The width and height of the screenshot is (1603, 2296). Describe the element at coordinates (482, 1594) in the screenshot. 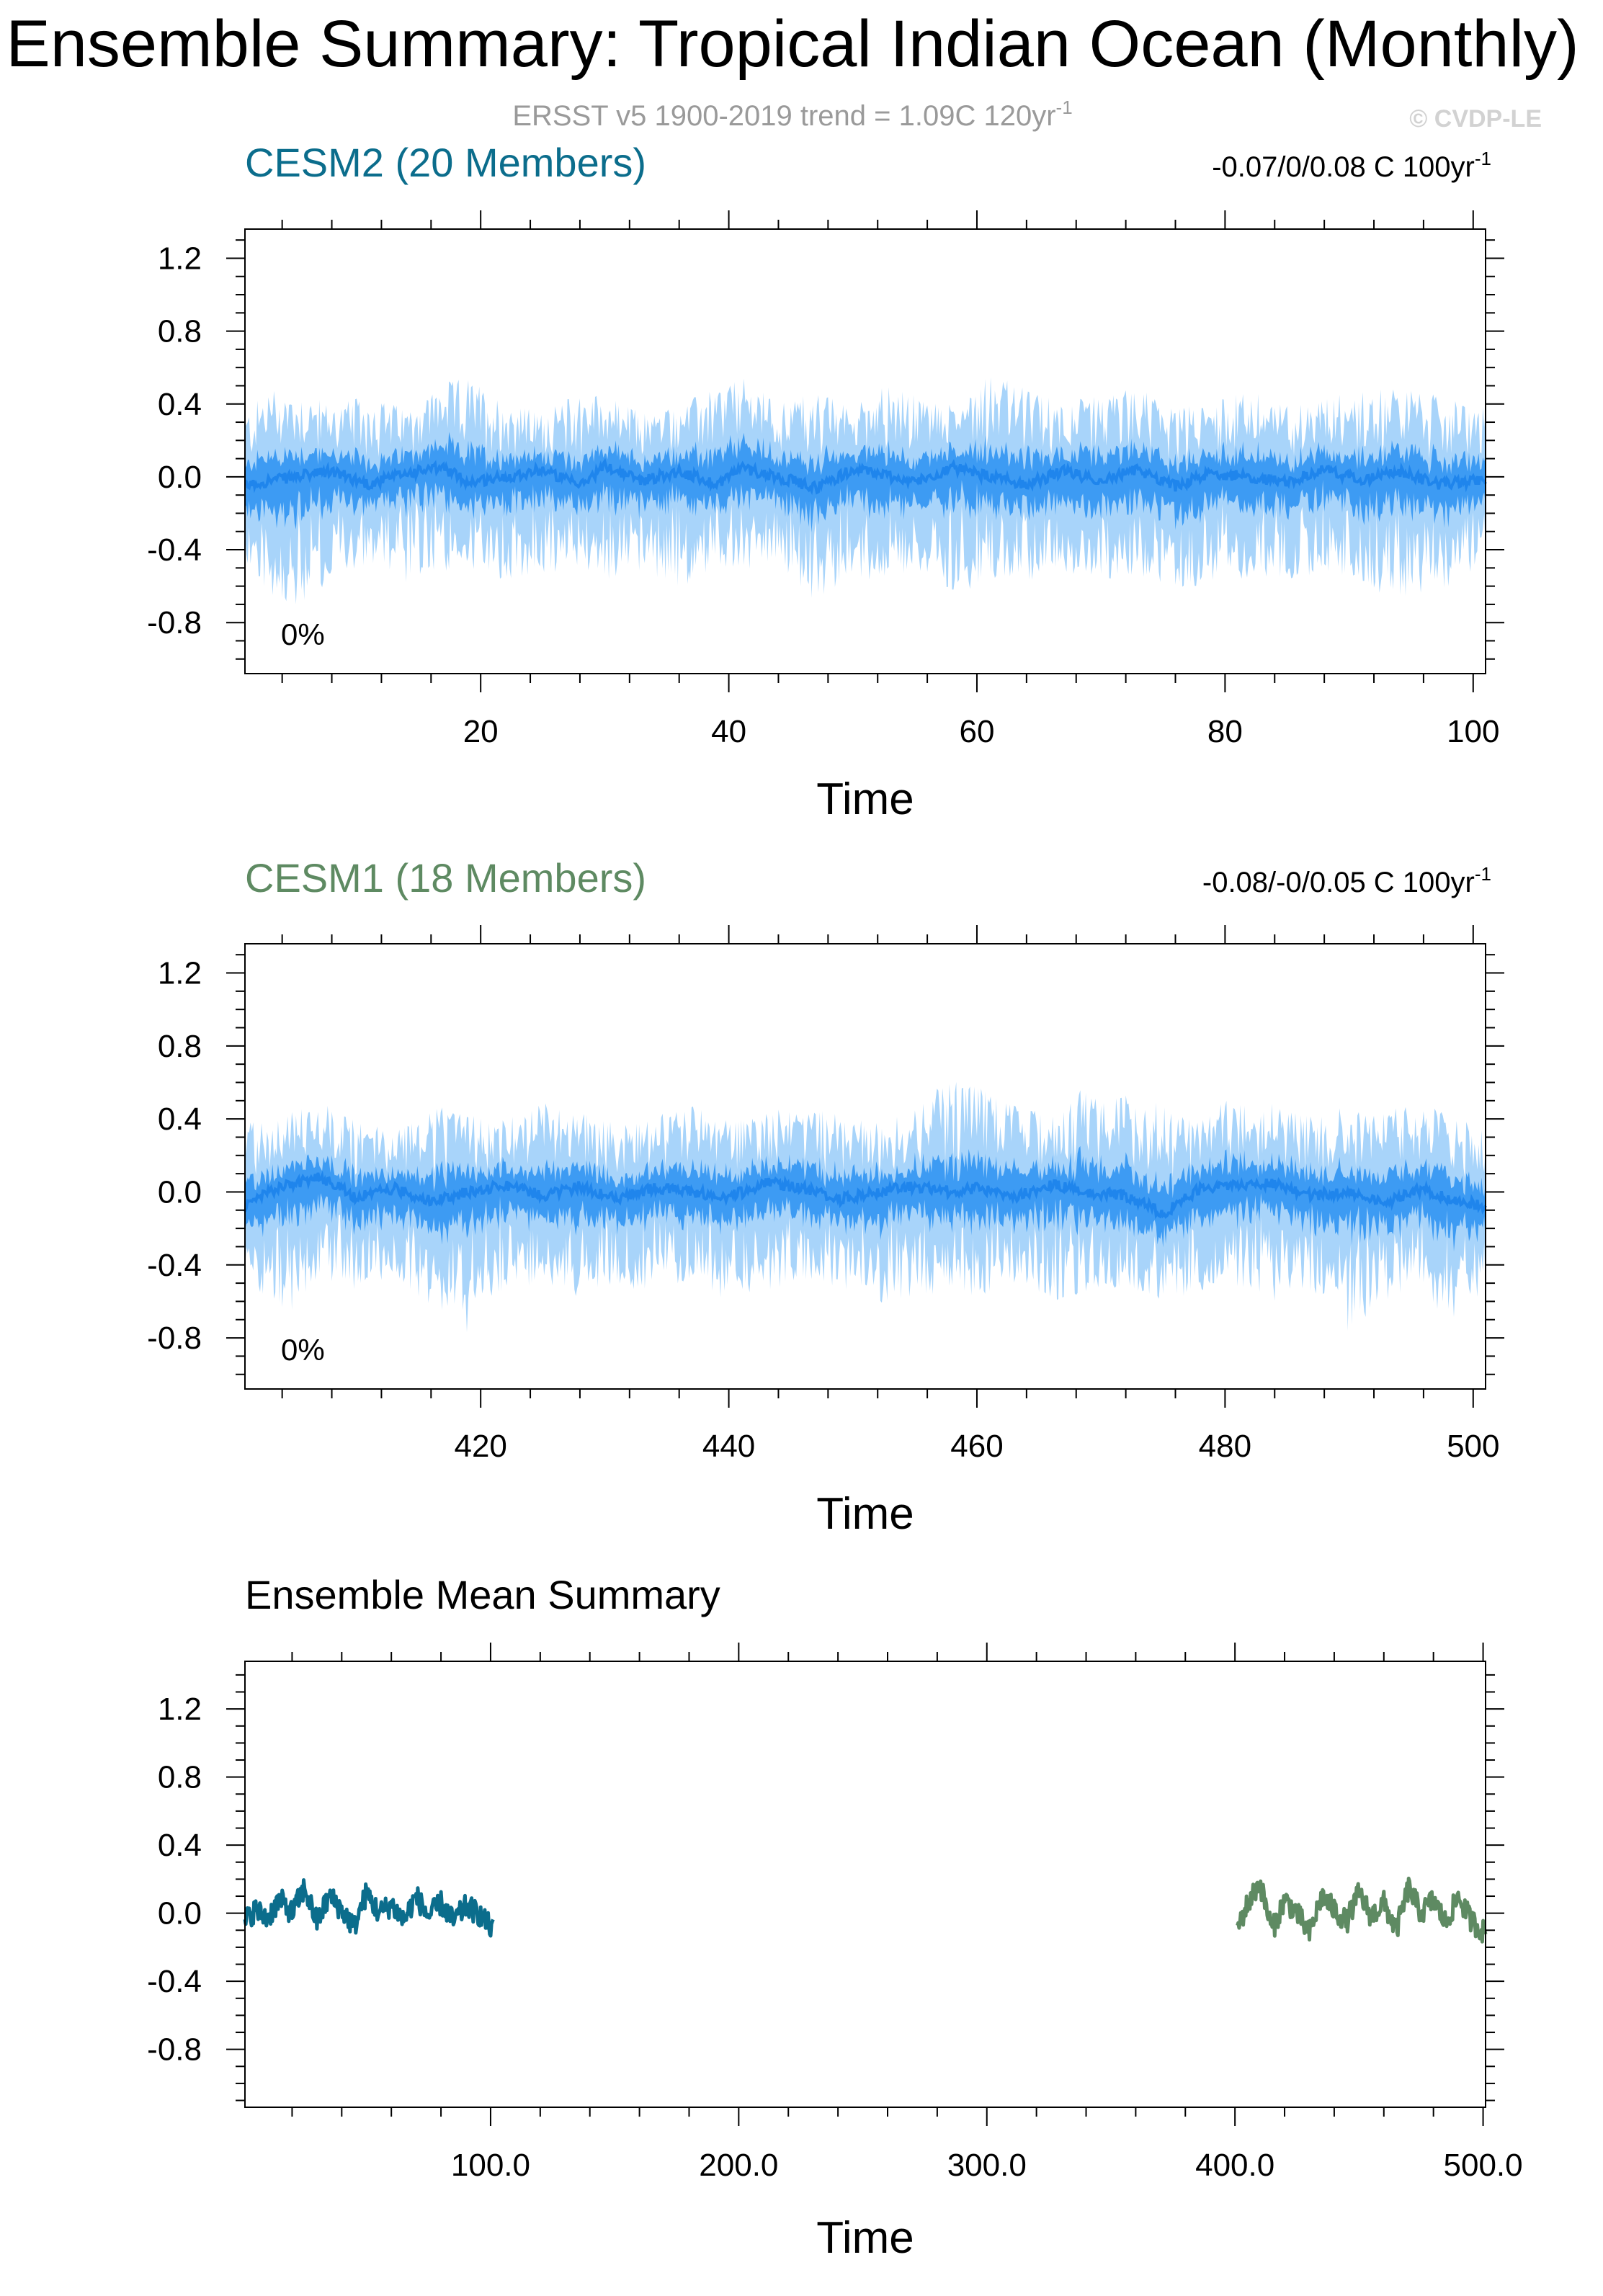

I see `panel-title: Ensemble Mean Summary` at that location.